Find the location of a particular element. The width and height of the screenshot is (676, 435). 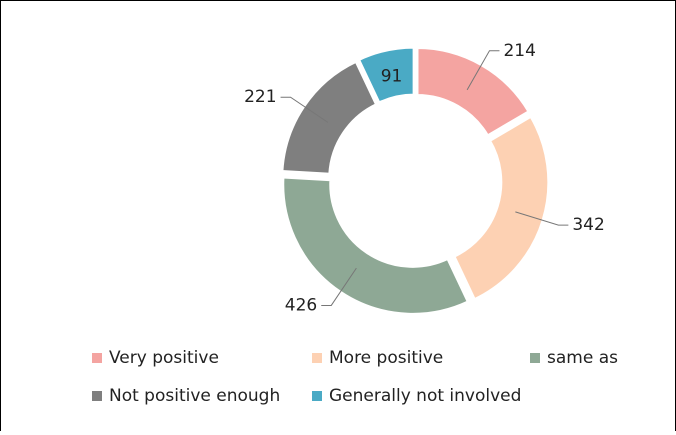

legend-label: Not positive enough is located at coordinates (194, 396).